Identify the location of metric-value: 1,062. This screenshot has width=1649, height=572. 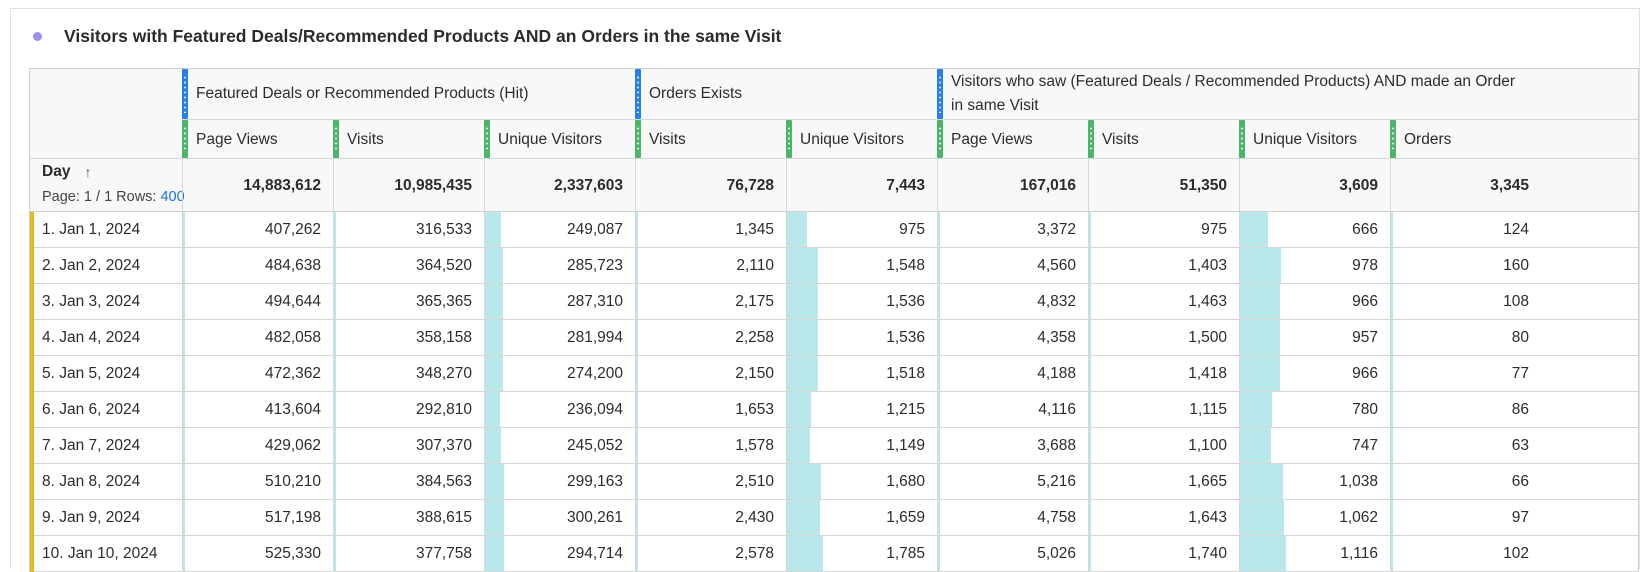
(1358, 517).